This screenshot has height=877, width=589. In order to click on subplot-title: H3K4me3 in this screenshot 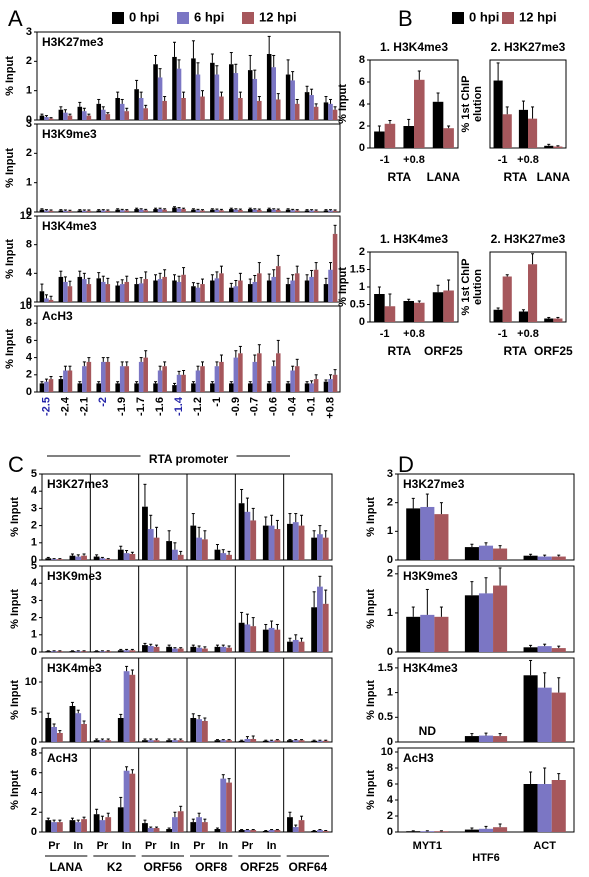, I will do `click(74, 668)`.